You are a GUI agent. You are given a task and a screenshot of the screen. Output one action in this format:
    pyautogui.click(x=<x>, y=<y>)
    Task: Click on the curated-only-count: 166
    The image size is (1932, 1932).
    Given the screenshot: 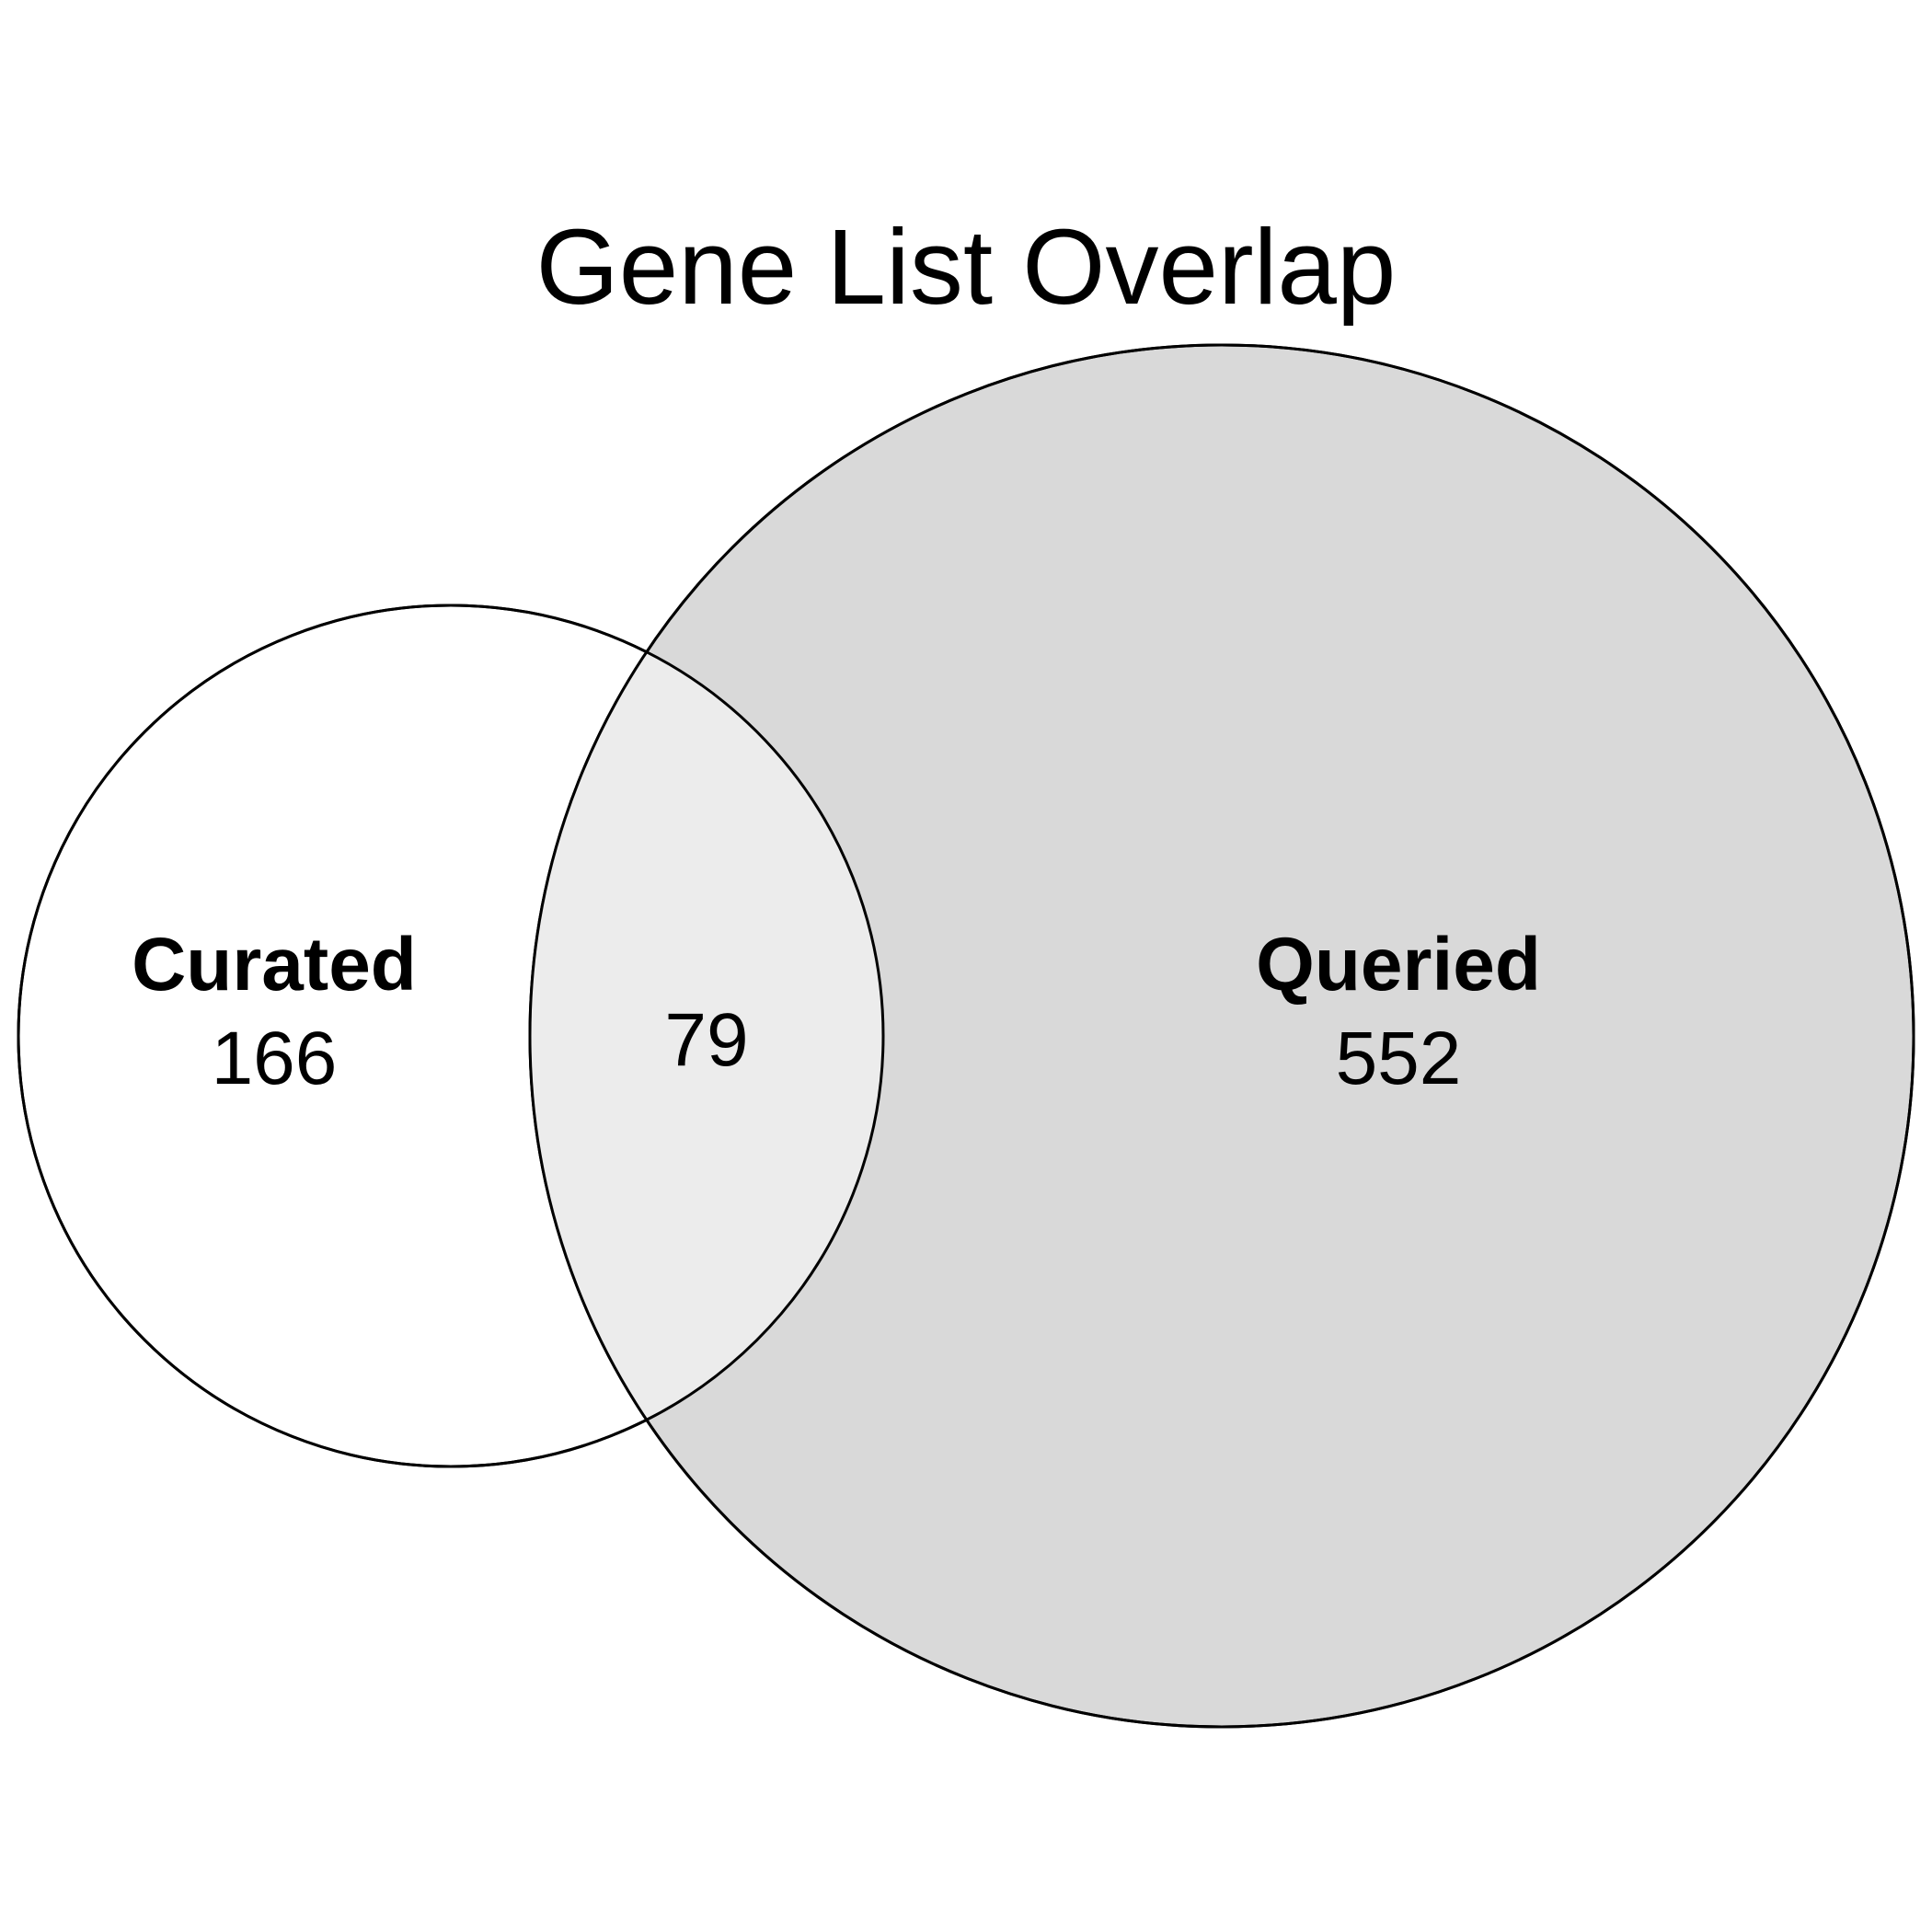 What is the action you would take?
    pyautogui.click(x=275, y=1058)
    